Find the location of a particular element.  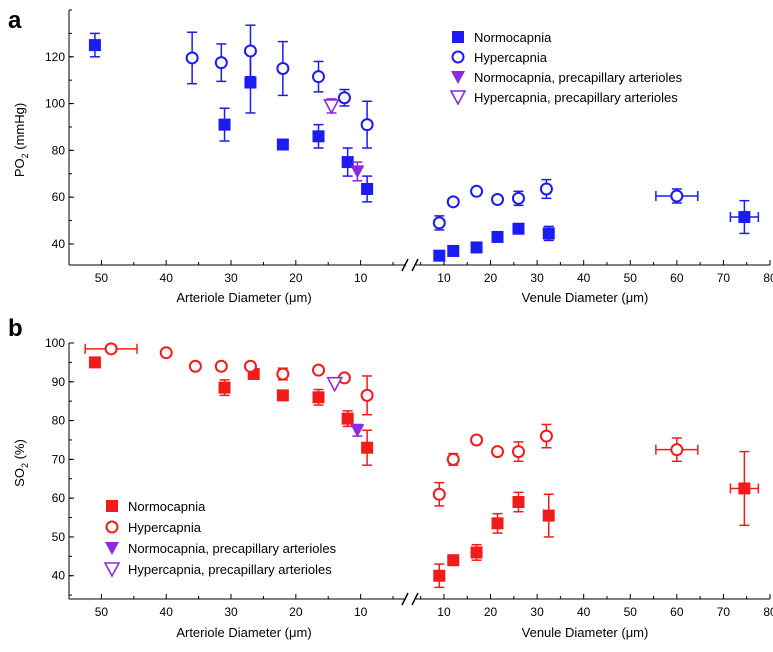

venule-x-tick-label: 30 is located at coordinates (537, 278).